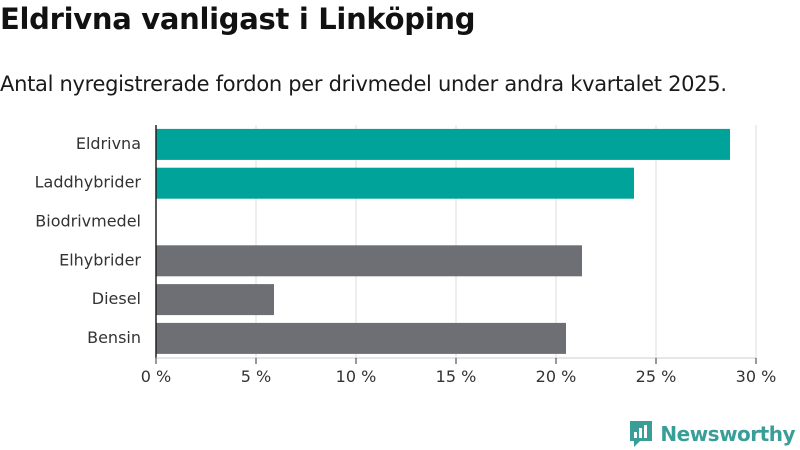 The height and width of the screenshot is (450, 800). Describe the element at coordinates (556, 376) in the screenshot. I see `x-tick-label-4: 20 %` at that location.